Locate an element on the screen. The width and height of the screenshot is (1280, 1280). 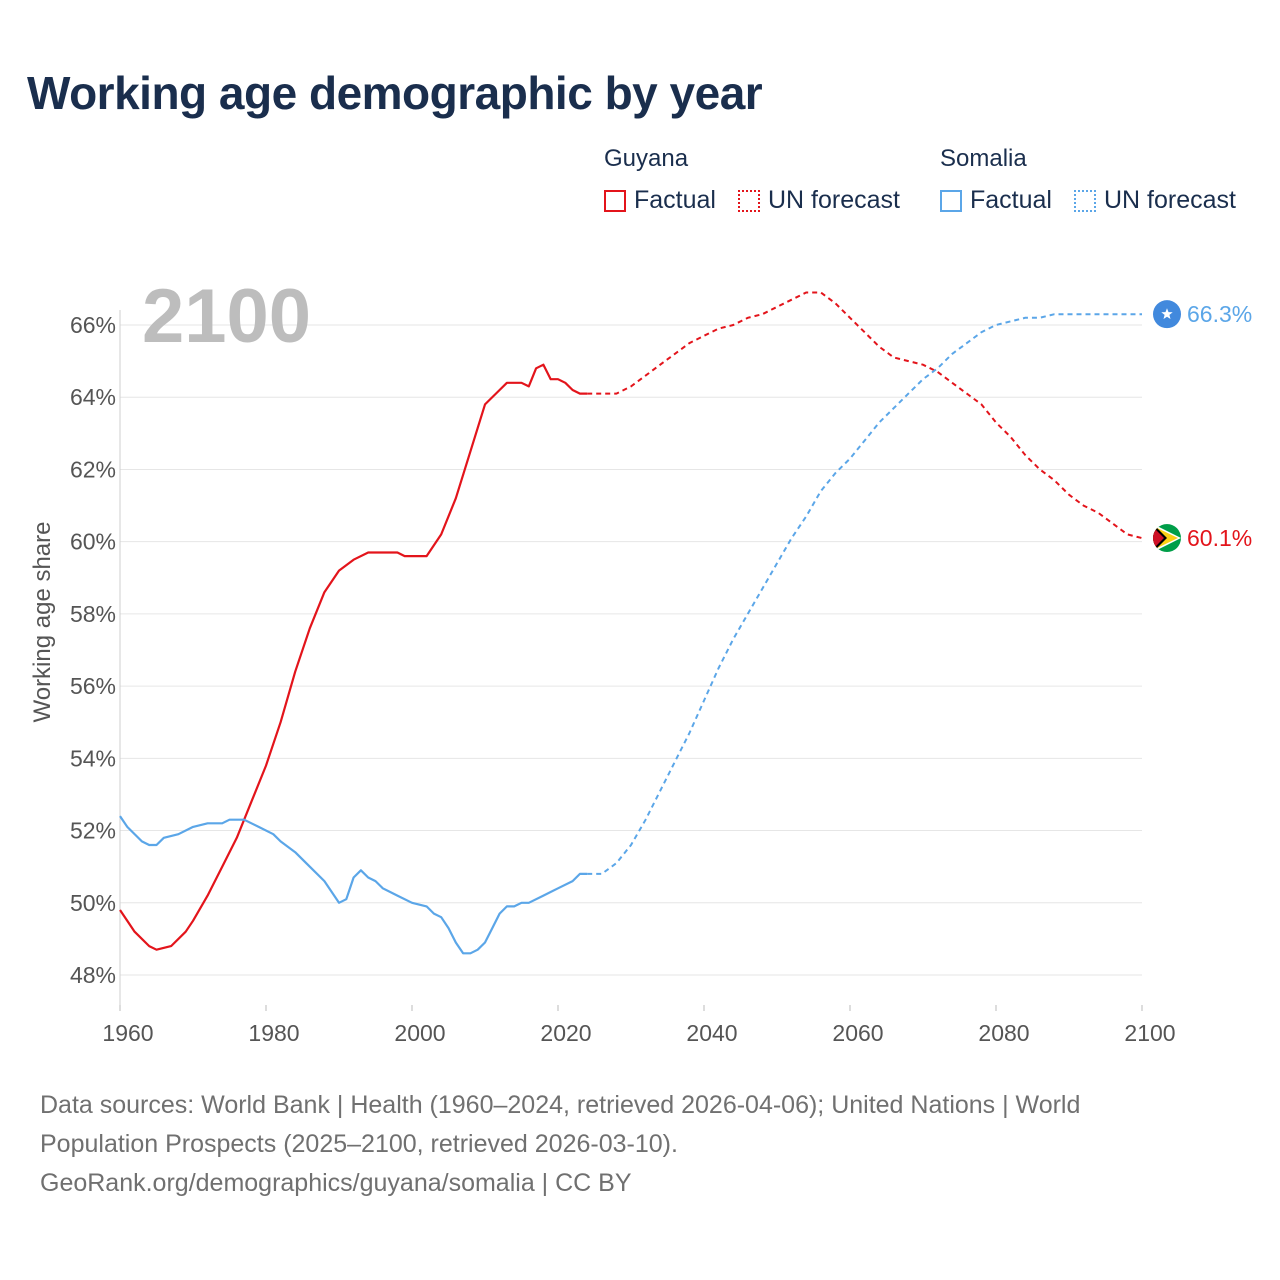
chart-title: Working age demographic by year is located at coordinates (395, 93).